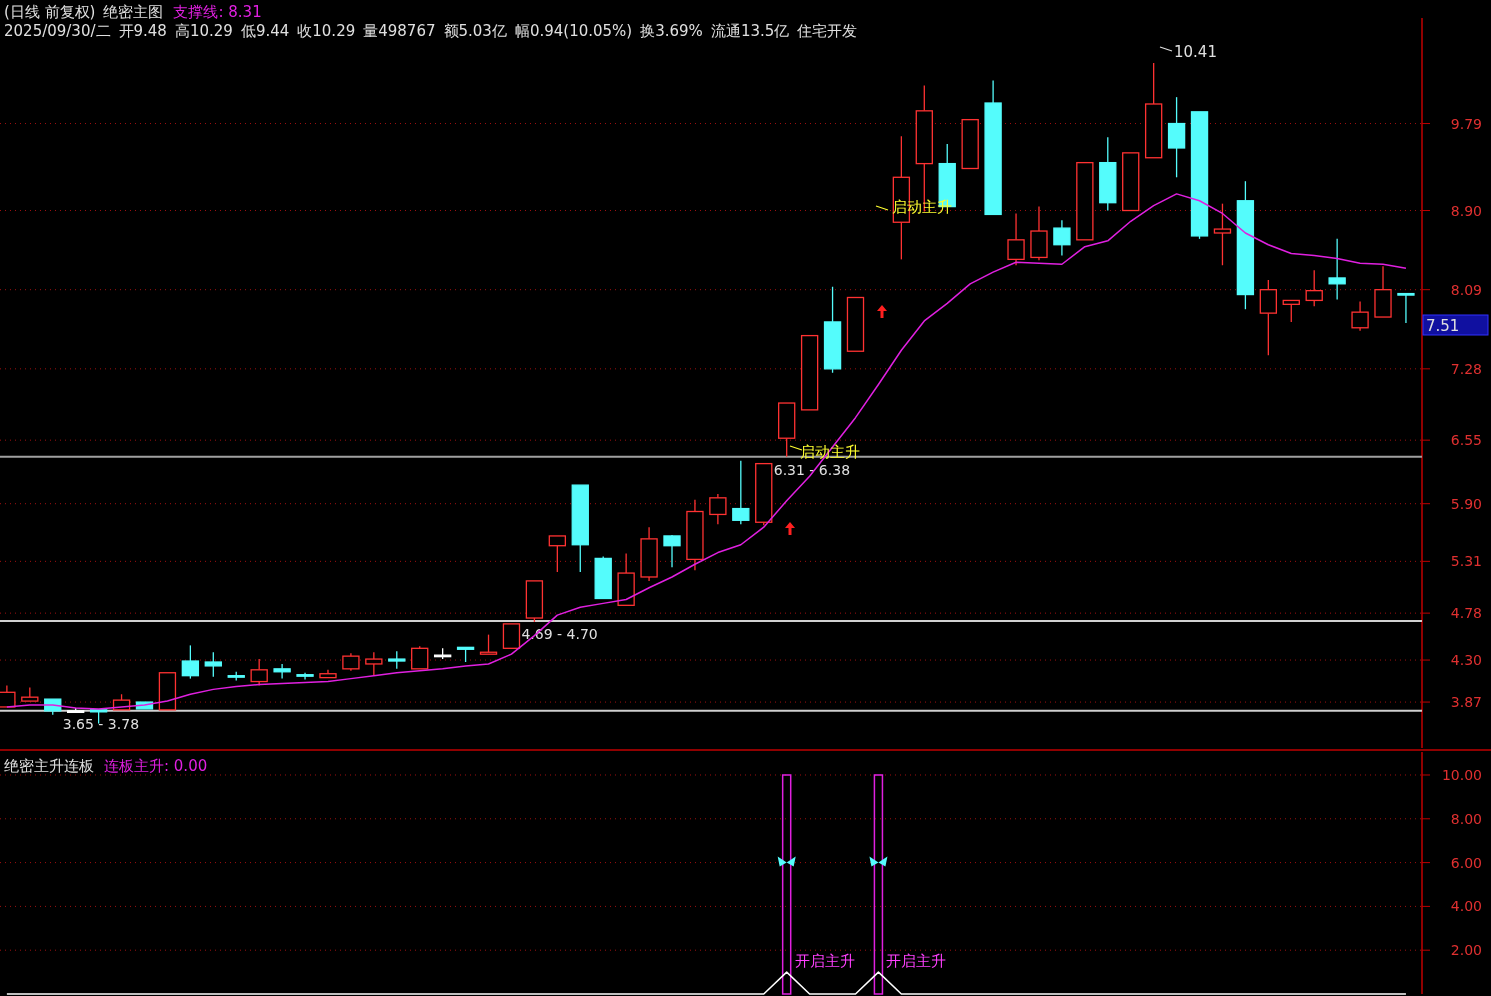 This screenshot has width=1491, height=996. I want to click on y-tick-label: 7.28, so click(1466, 368).